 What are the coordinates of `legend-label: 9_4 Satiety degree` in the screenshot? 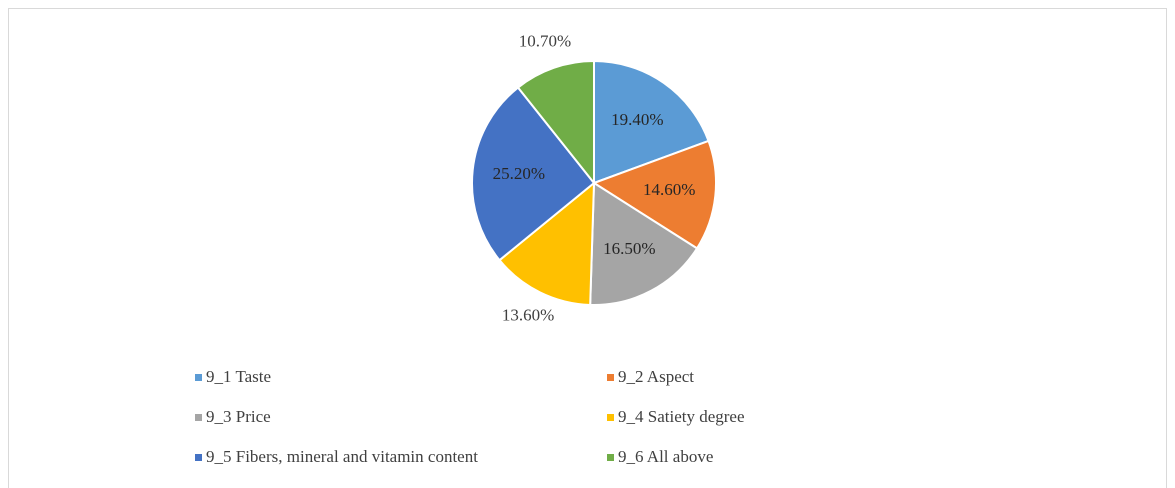 It's located at (681, 416).